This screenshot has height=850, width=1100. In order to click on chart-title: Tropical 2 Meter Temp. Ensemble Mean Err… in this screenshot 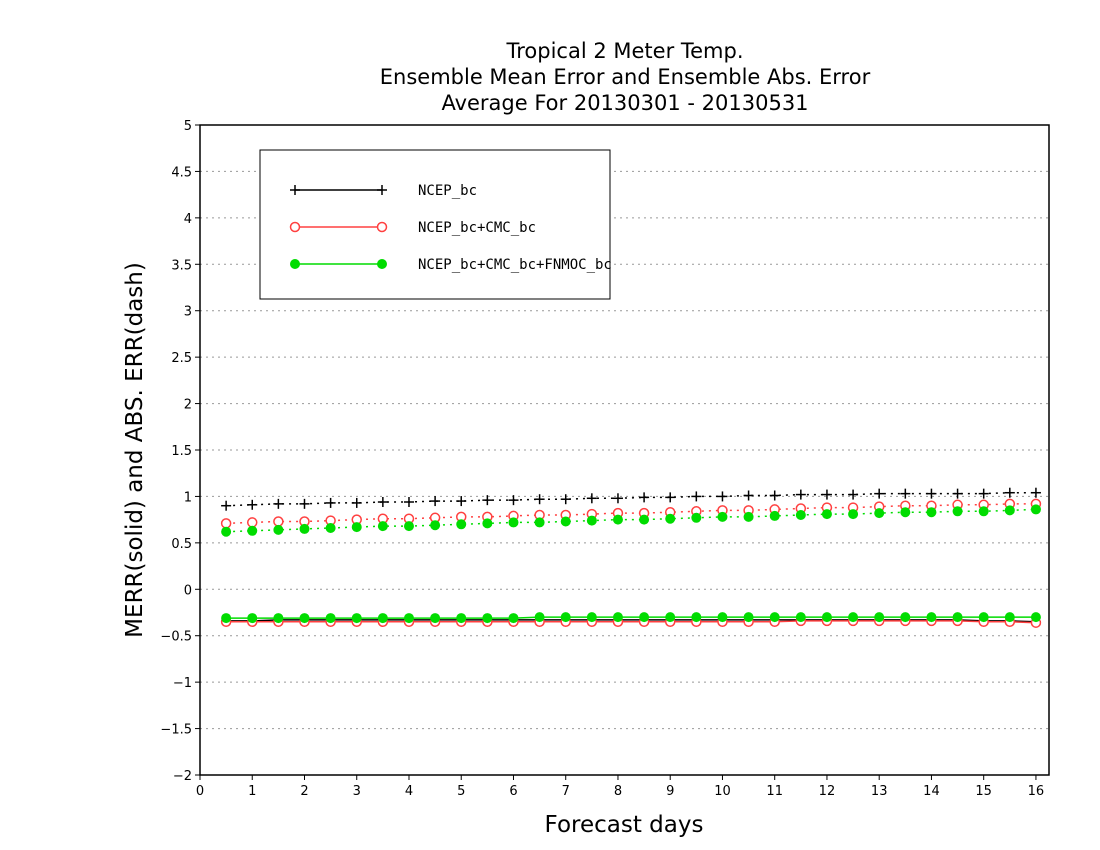, I will do `click(625, 77)`.